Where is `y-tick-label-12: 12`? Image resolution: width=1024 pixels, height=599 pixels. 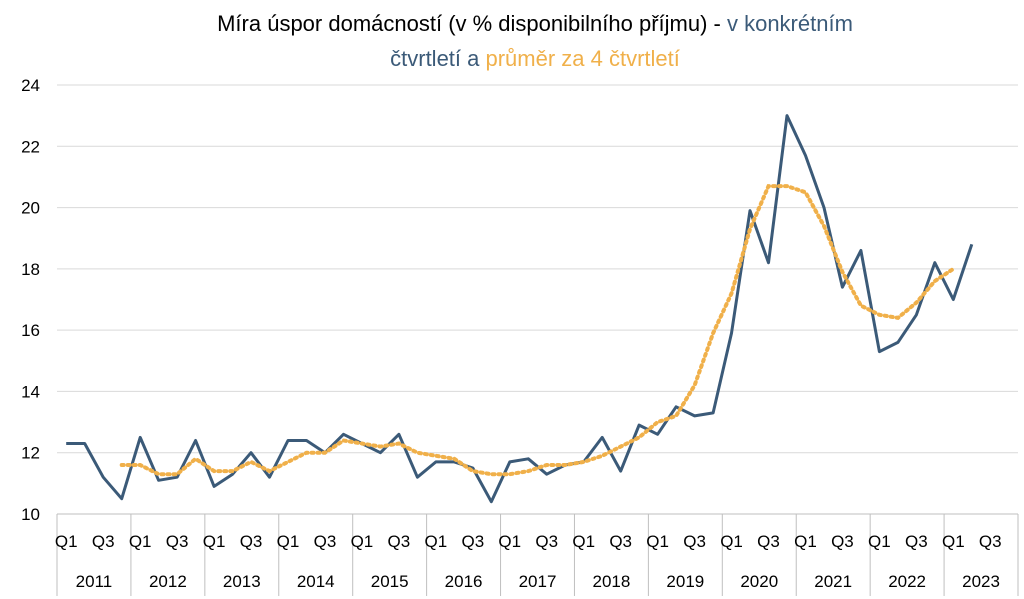 y-tick-label-12: 12 is located at coordinates (30, 453).